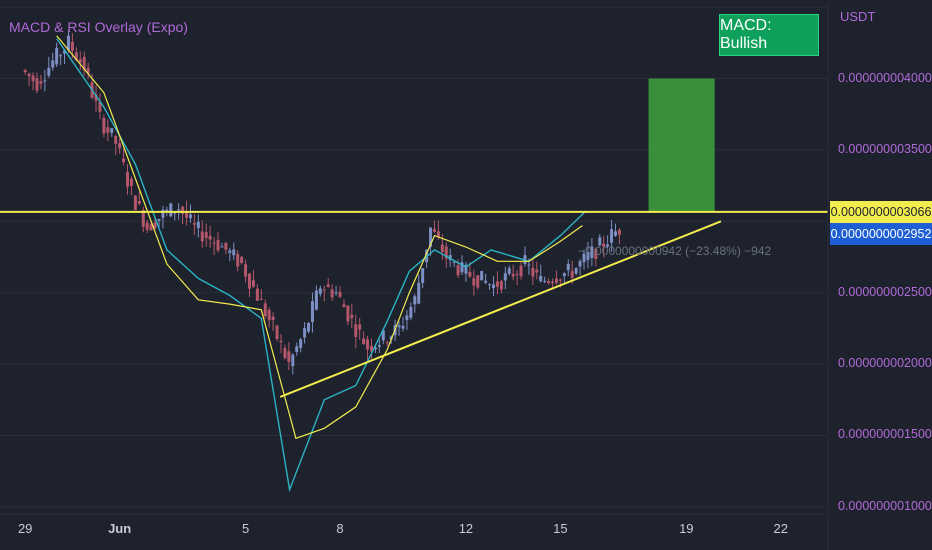 This screenshot has width=932, height=550. I want to click on x-tick-label: 22, so click(780, 528).